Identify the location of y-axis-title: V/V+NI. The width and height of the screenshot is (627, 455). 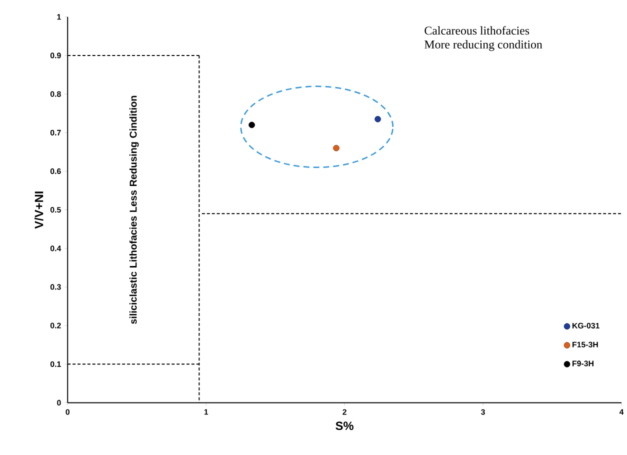
(39, 210).